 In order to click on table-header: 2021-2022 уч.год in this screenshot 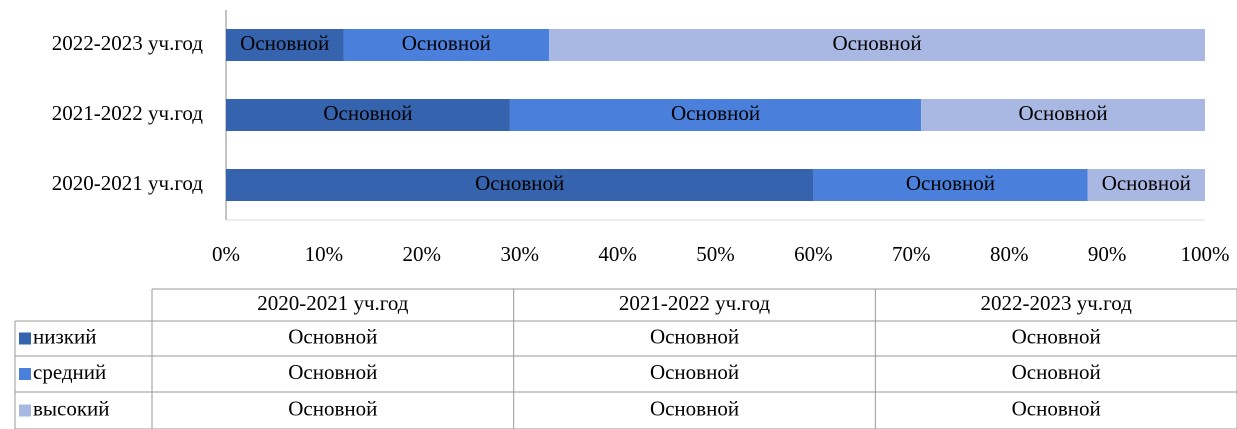, I will do `click(695, 303)`.